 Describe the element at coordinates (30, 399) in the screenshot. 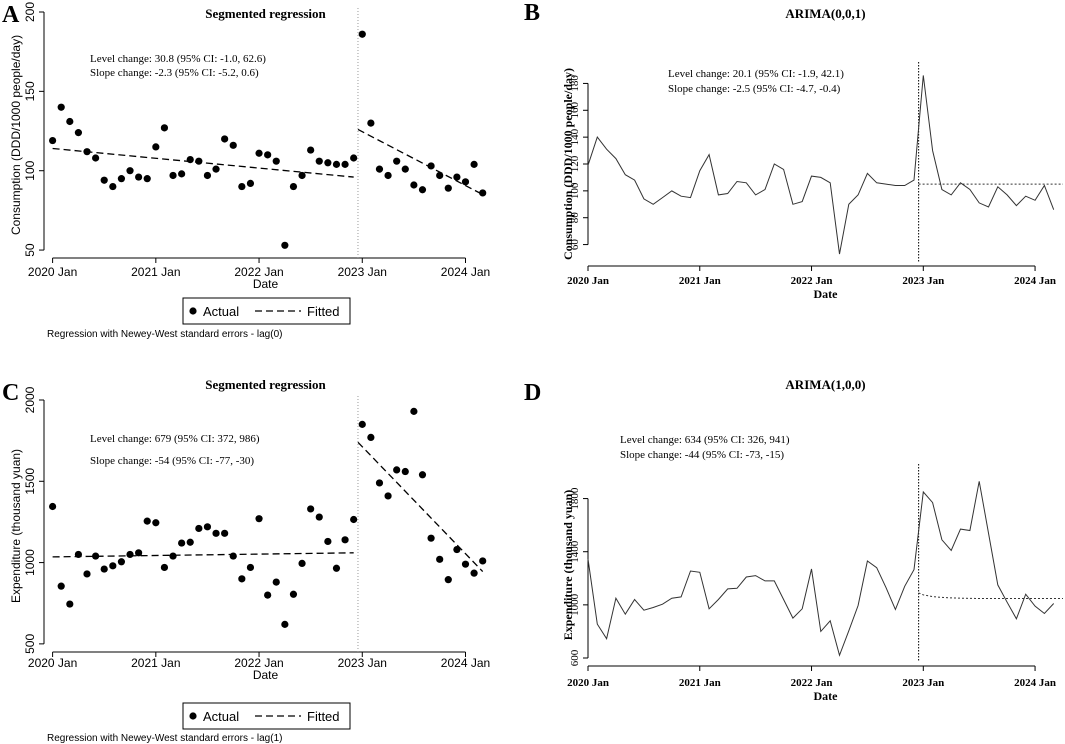

I see `y-tick-label: 2000` at that location.